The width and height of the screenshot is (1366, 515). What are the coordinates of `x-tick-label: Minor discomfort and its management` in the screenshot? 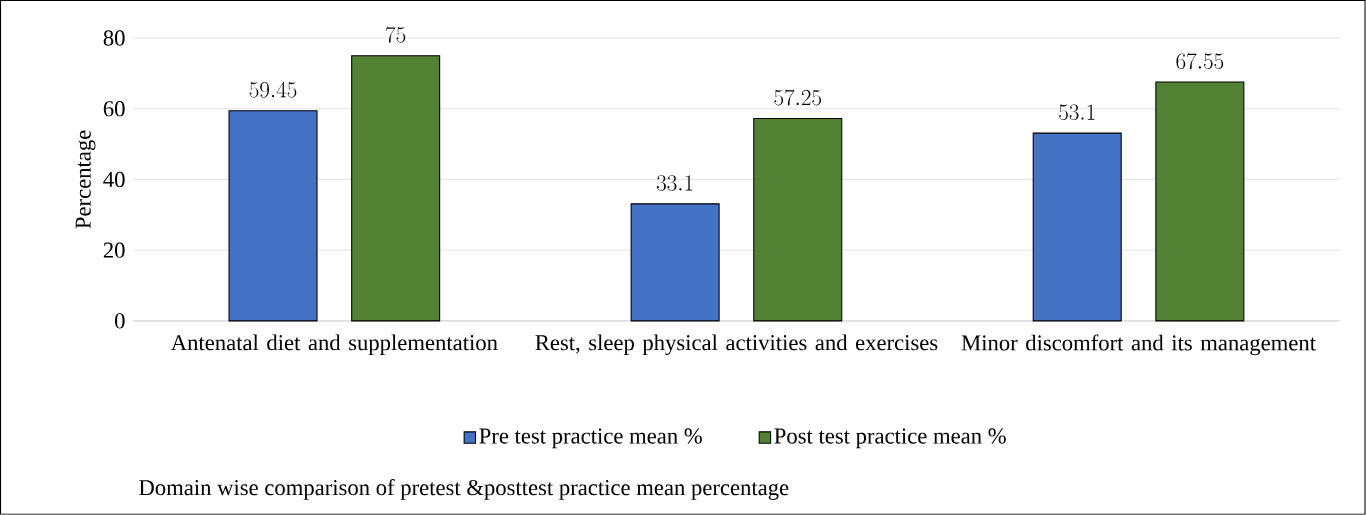 It's located at (1138, 345).